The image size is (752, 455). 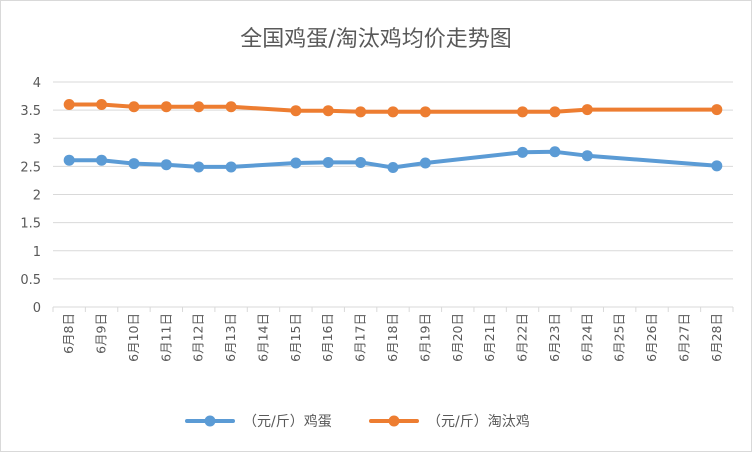 What do you see at coordinates (30, 224) in the screenshot?
I see `y-tick-label: 1.5` at bounding box center [30, 224].